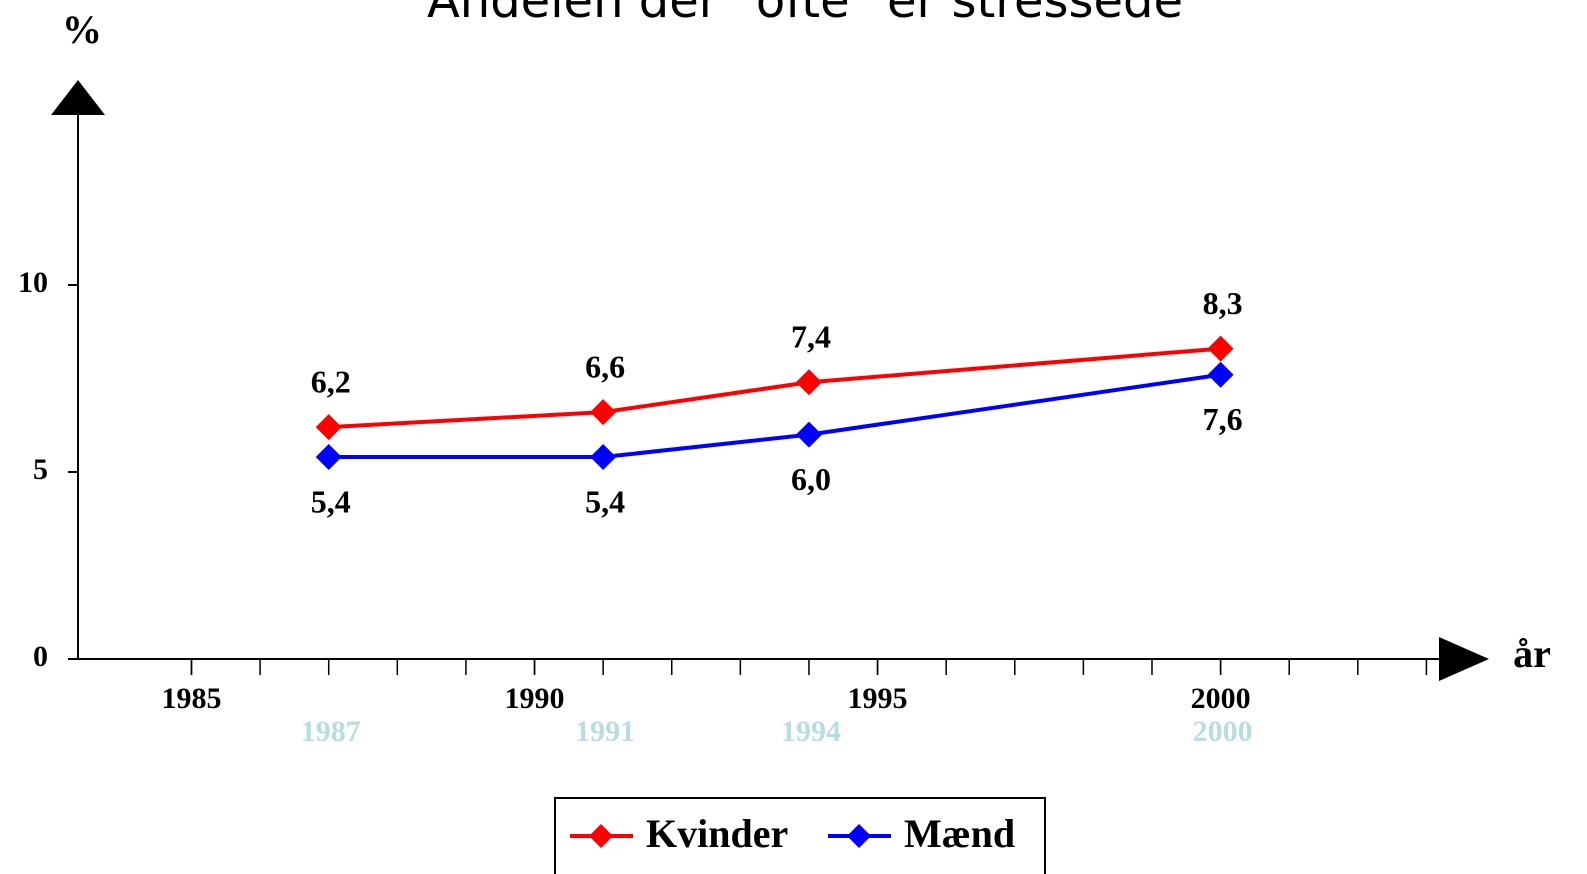 This screenshot has width=1587, height=874. What do you see at coordinates (811, 731) in the screenshot?
I see `x-data-label: 1994` at bounding box center [811, 731].